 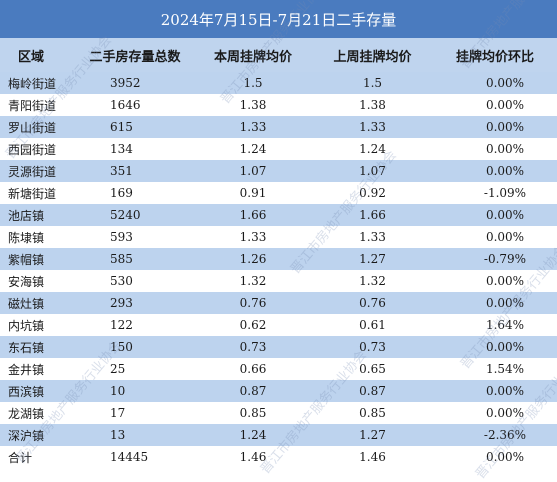 I want to click on header-stock-total: 二手房存量总数, so click(x=135, y=57).